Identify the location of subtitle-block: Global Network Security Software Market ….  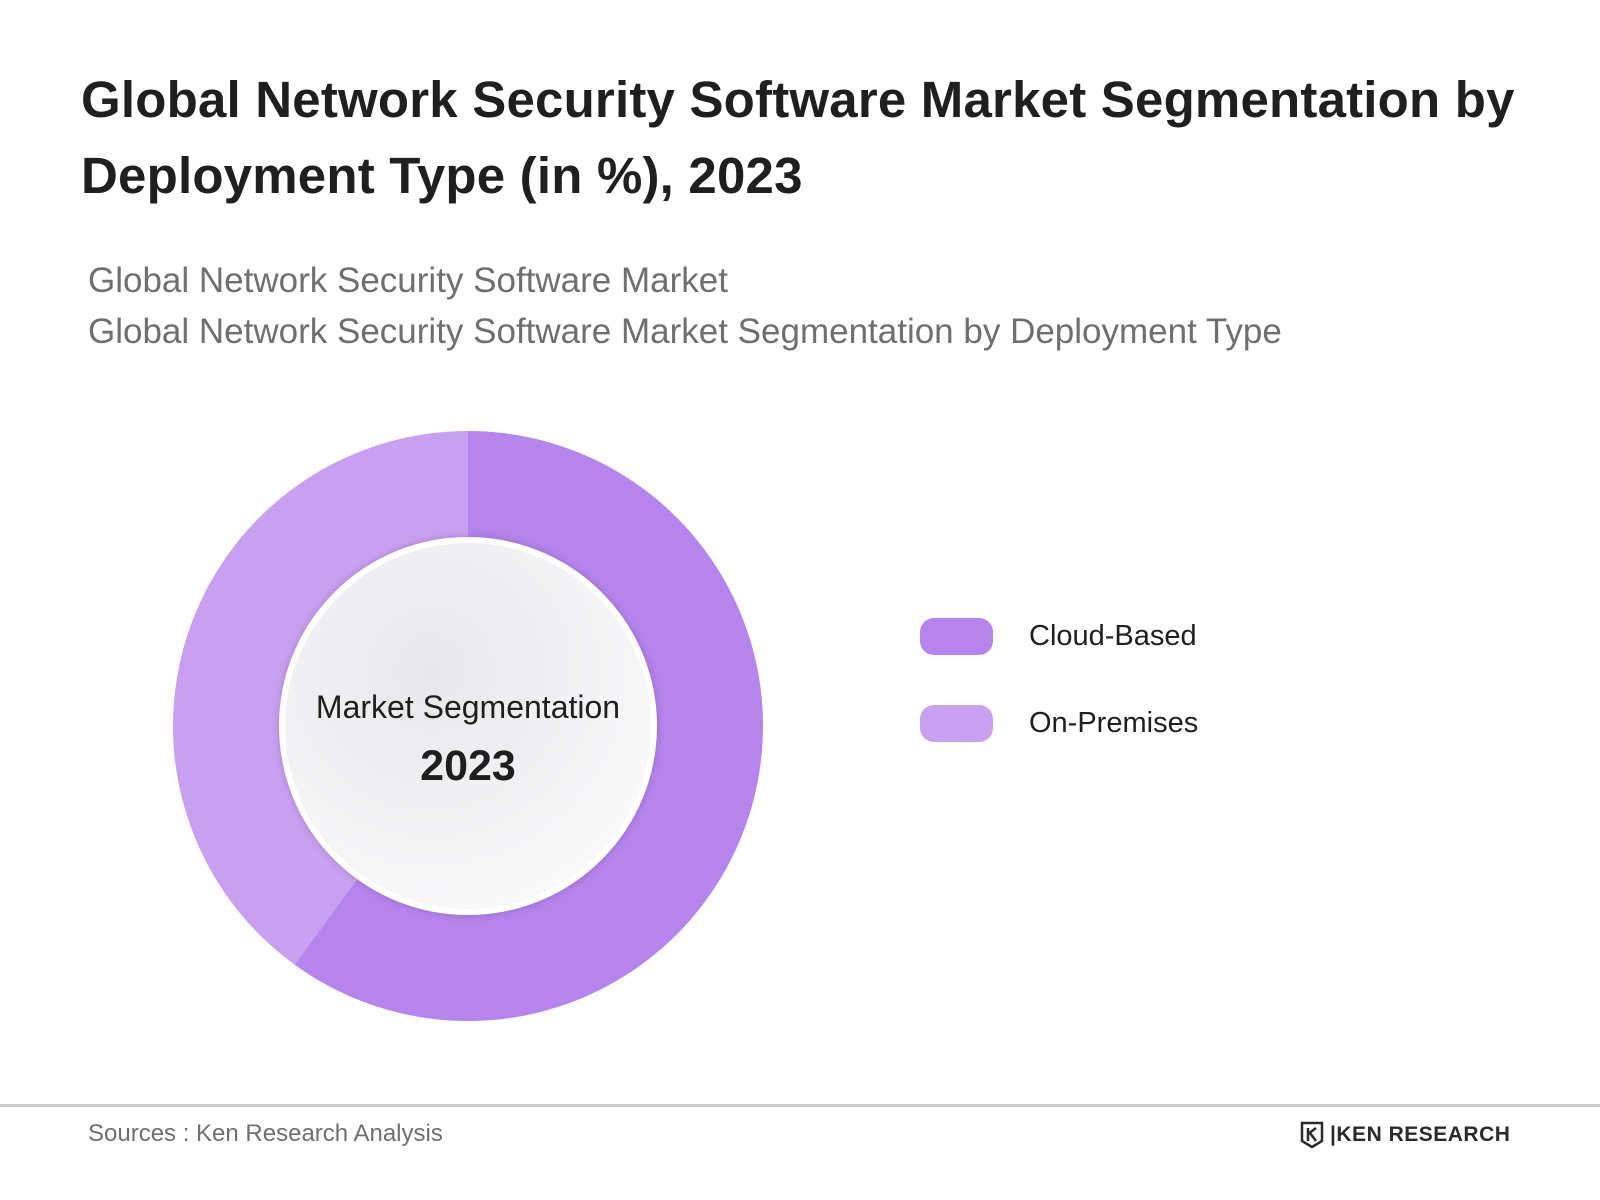
(738, 307).